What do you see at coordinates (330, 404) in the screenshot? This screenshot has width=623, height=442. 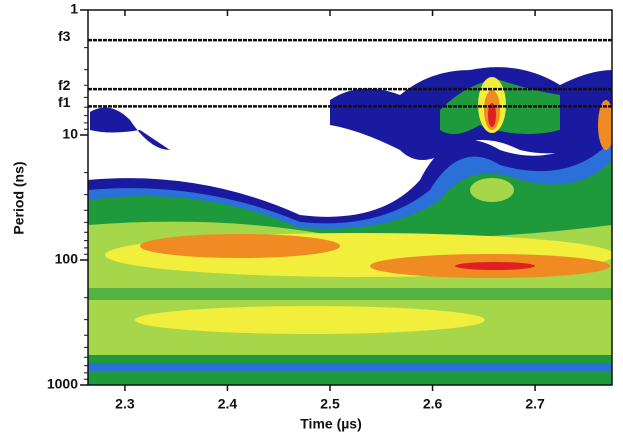 I see `x-tick-label: 2.5` at bounding box center [330, 404].